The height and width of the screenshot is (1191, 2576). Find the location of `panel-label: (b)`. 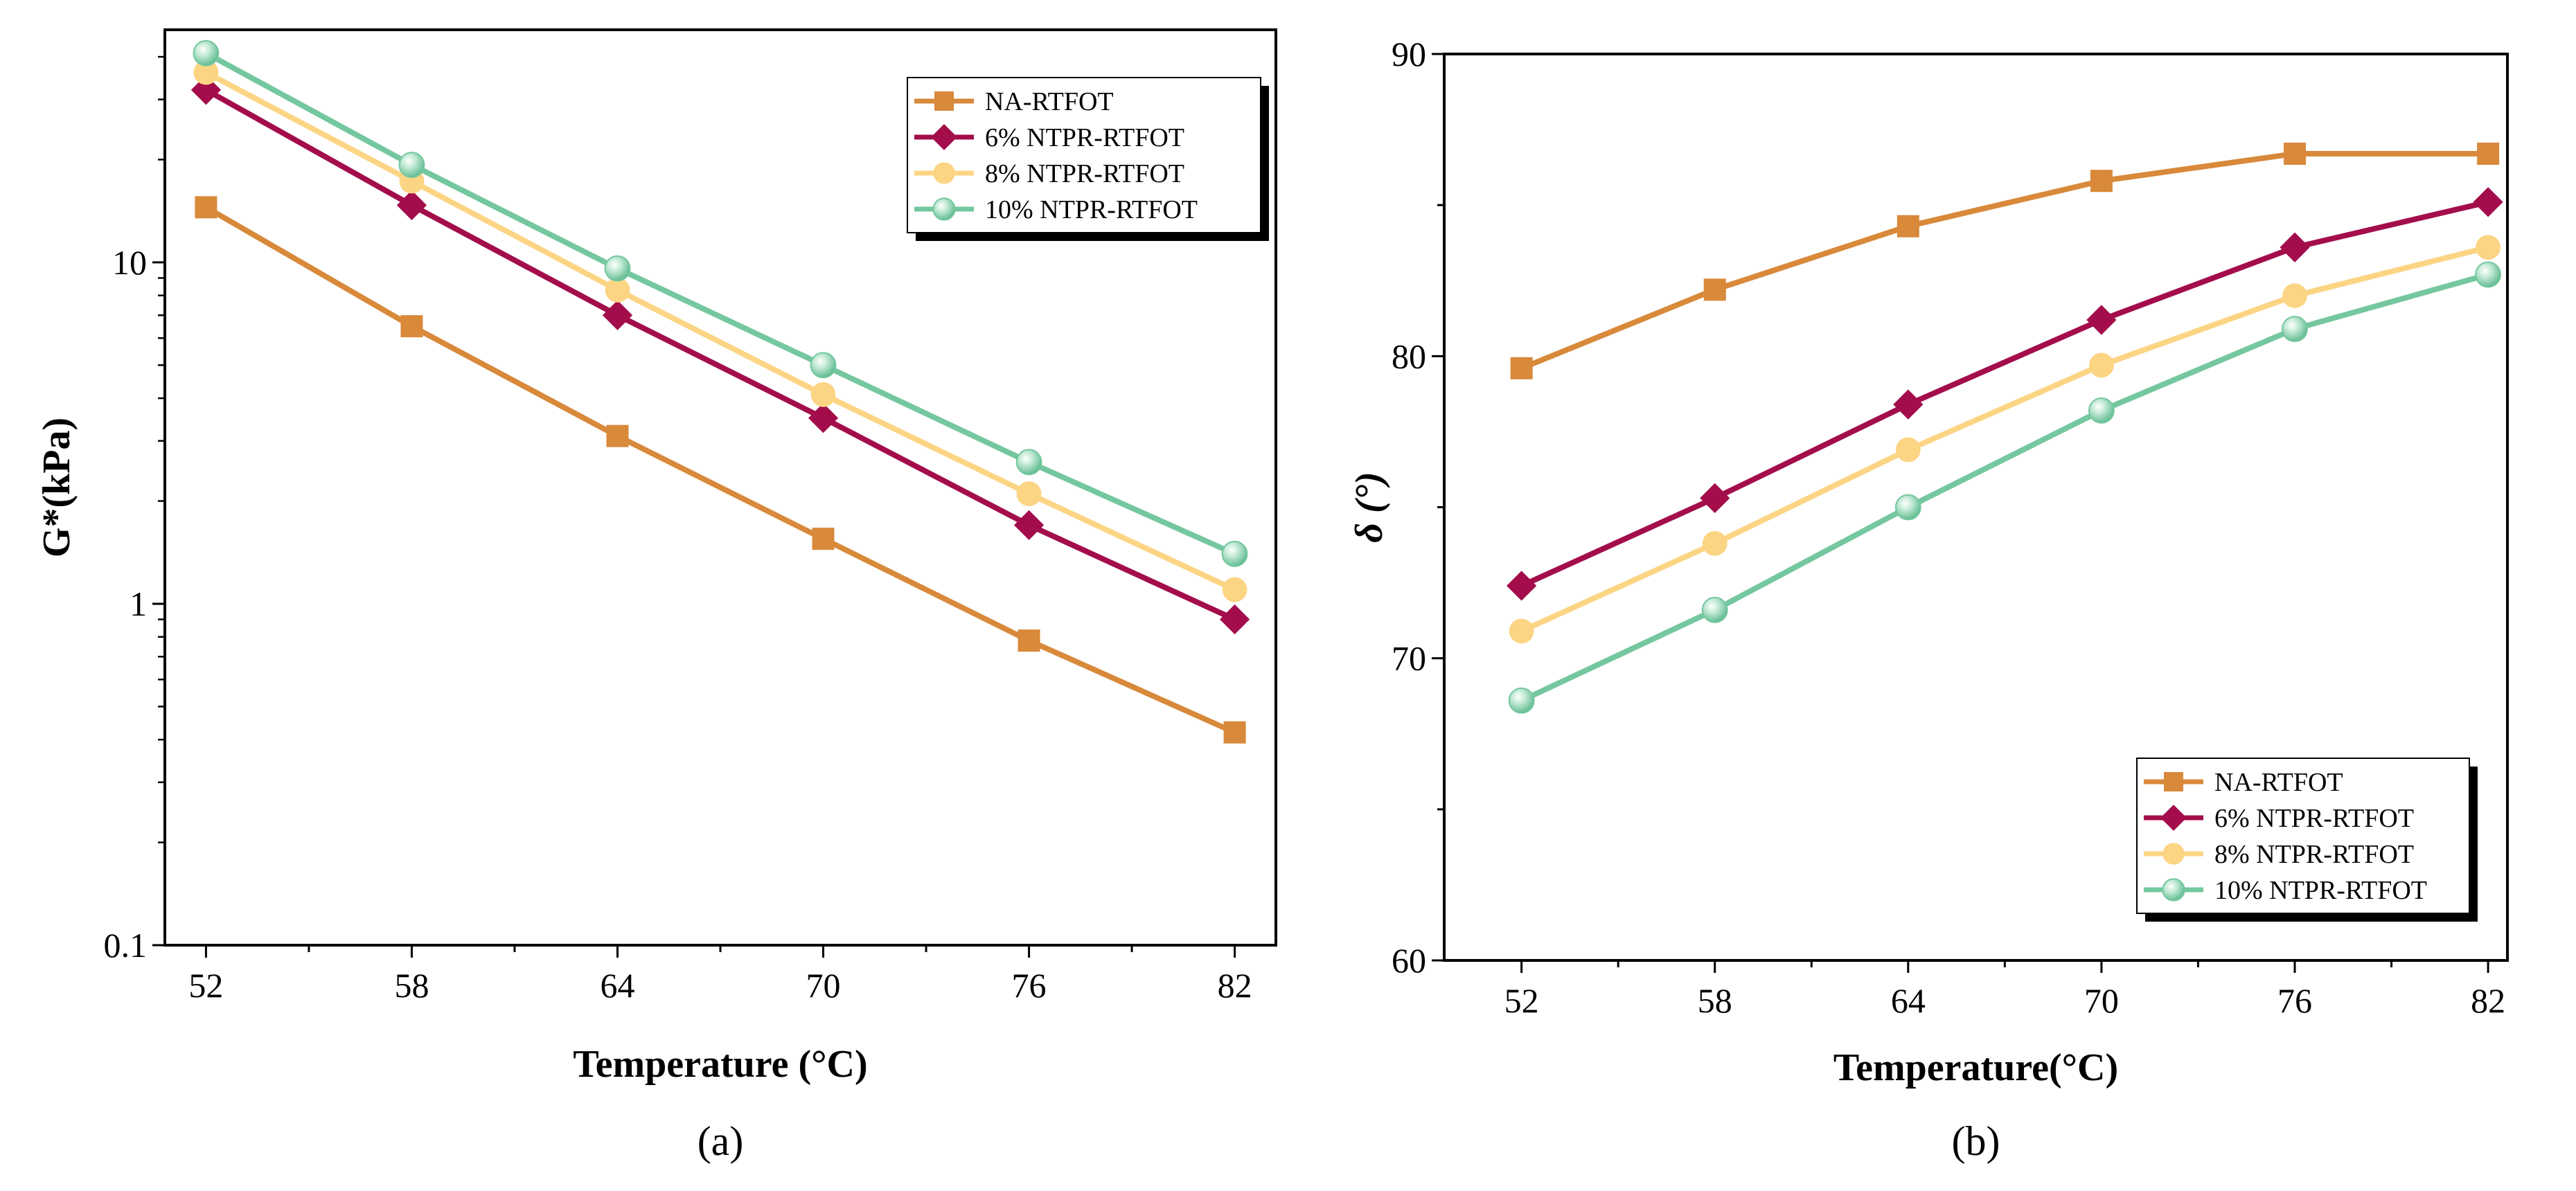

panel-label: (b) is located at coordinates (1976, 1141).